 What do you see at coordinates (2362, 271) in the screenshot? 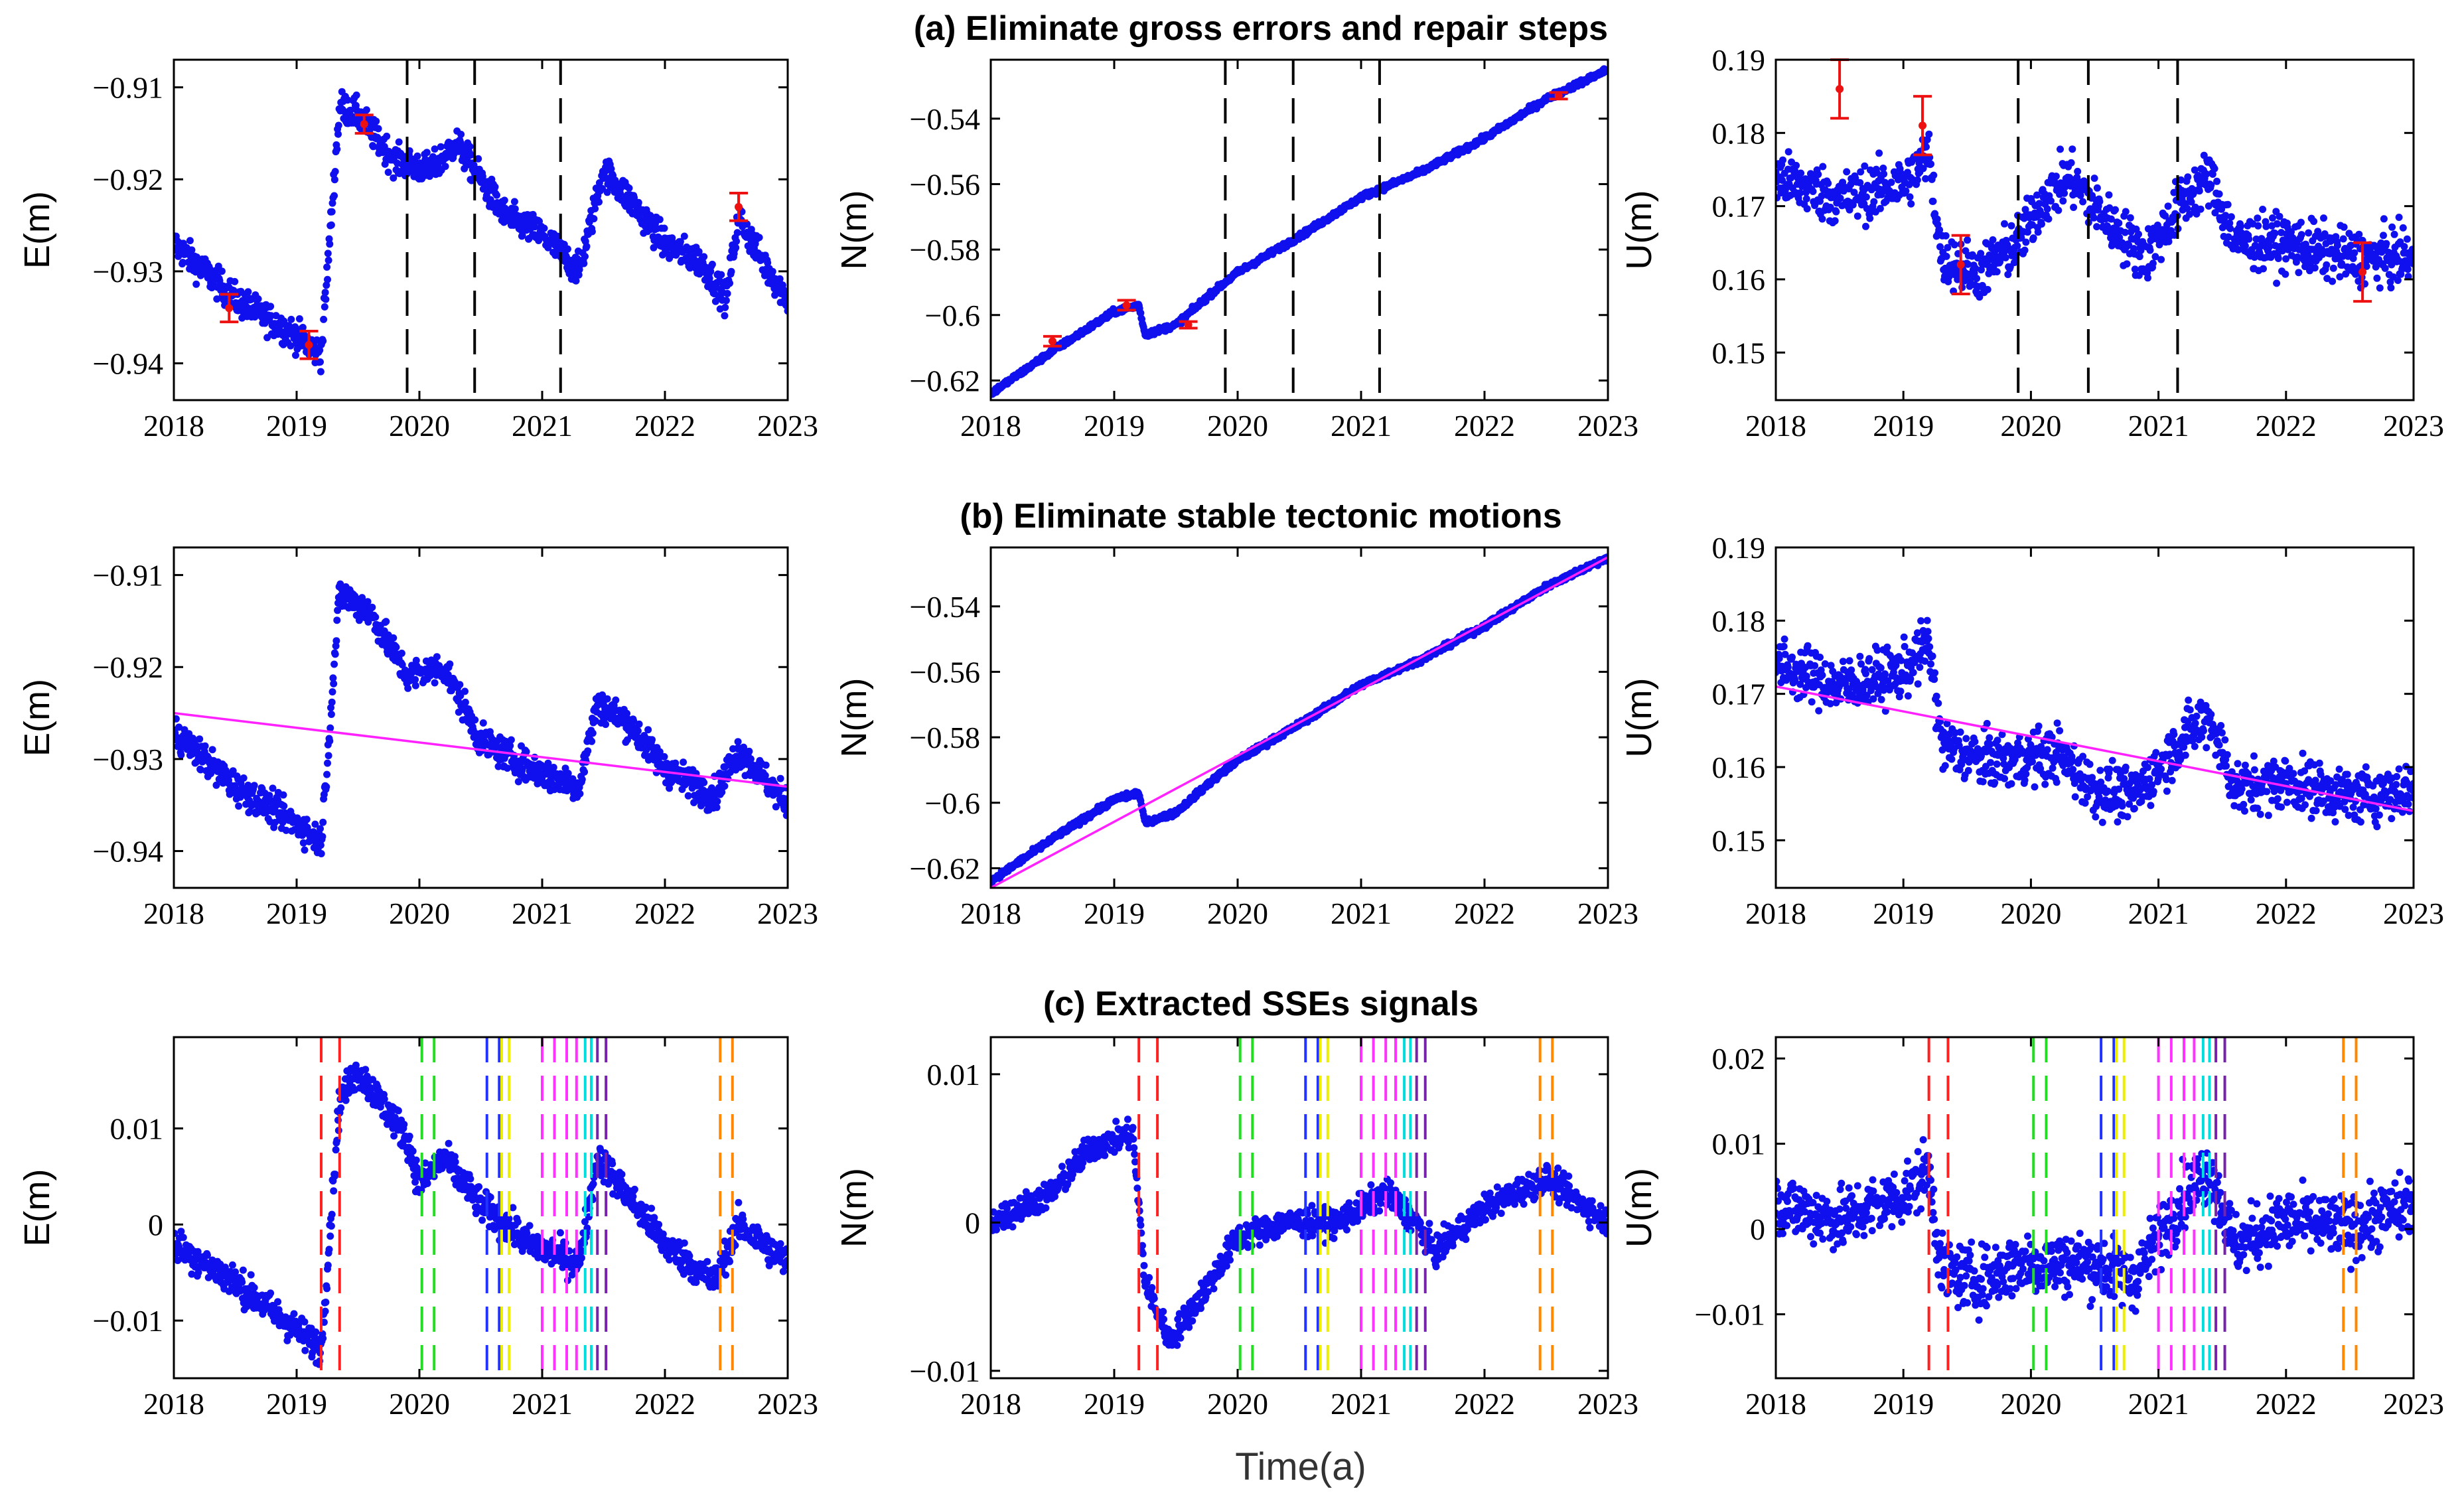
I see `error-bar-point` at bounding box center [2362, 271].